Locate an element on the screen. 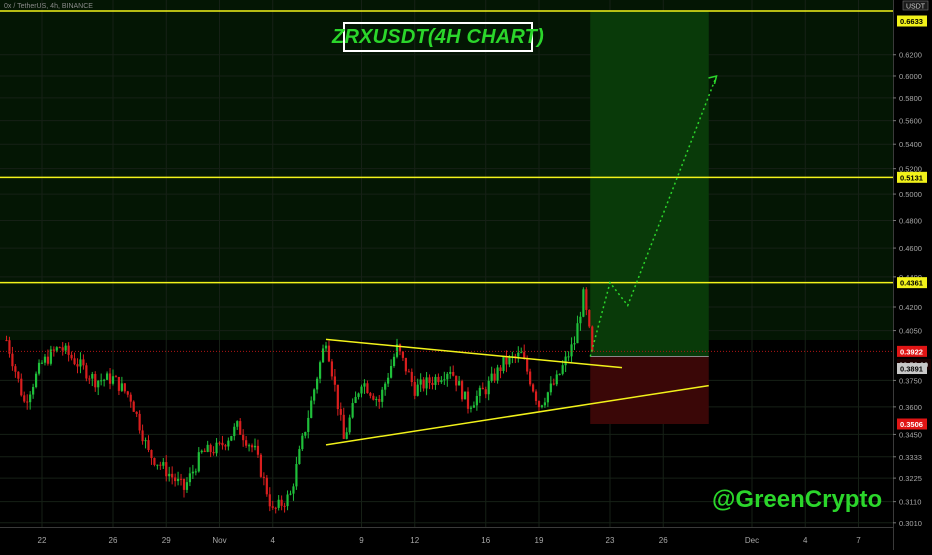  price-tick-label: 0.5600 is located at coordinates (910, 121).